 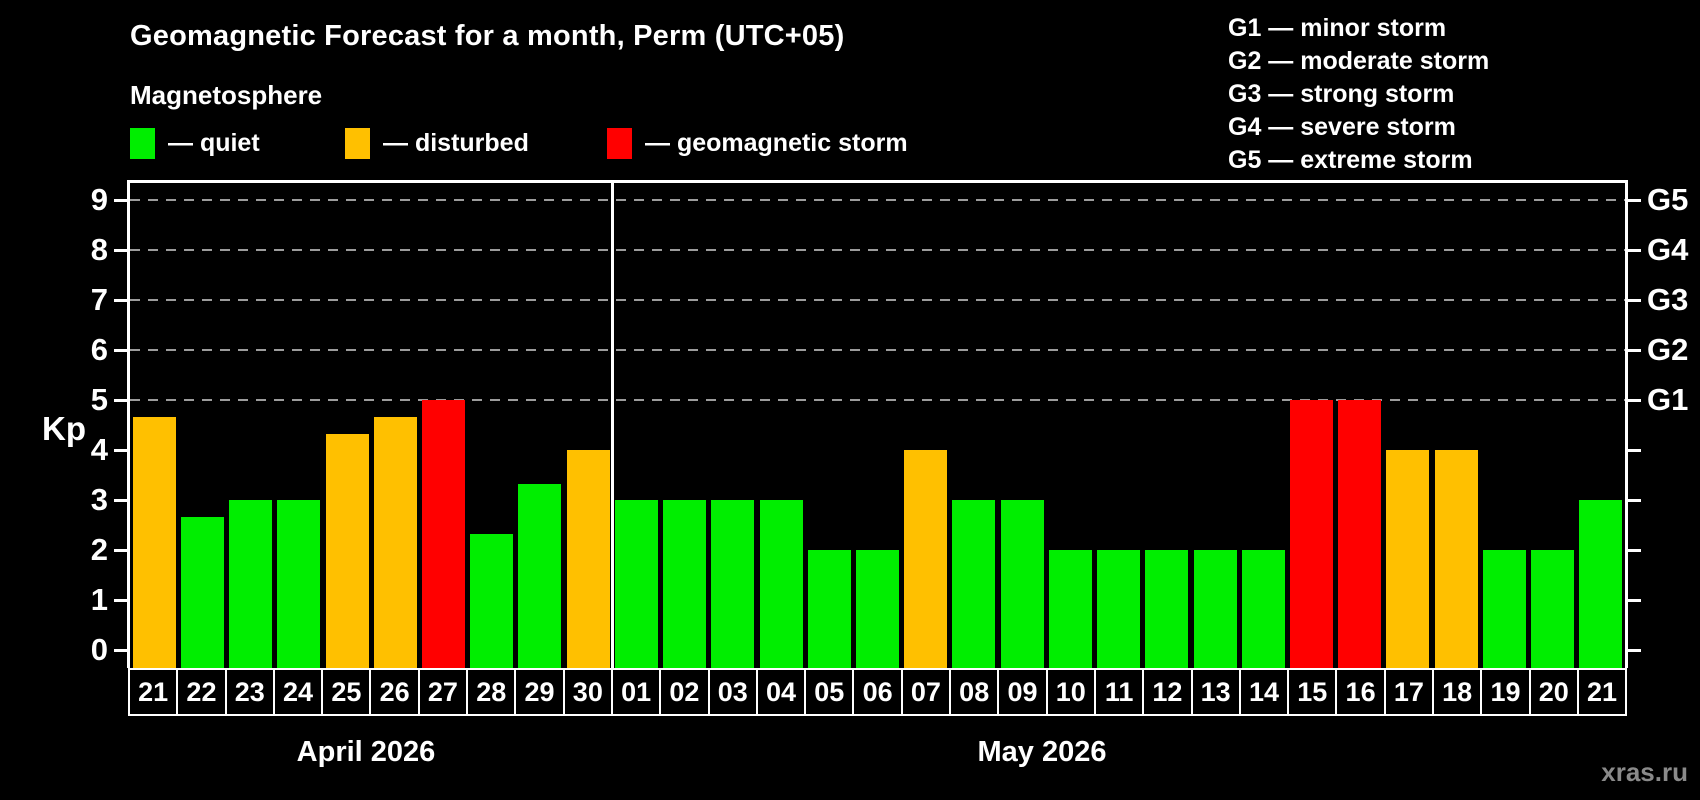 What do you see at coordinates (347, 692) in the screenshot?
I see `day-label-apr-25: 25` at bounding box center [347, 692].